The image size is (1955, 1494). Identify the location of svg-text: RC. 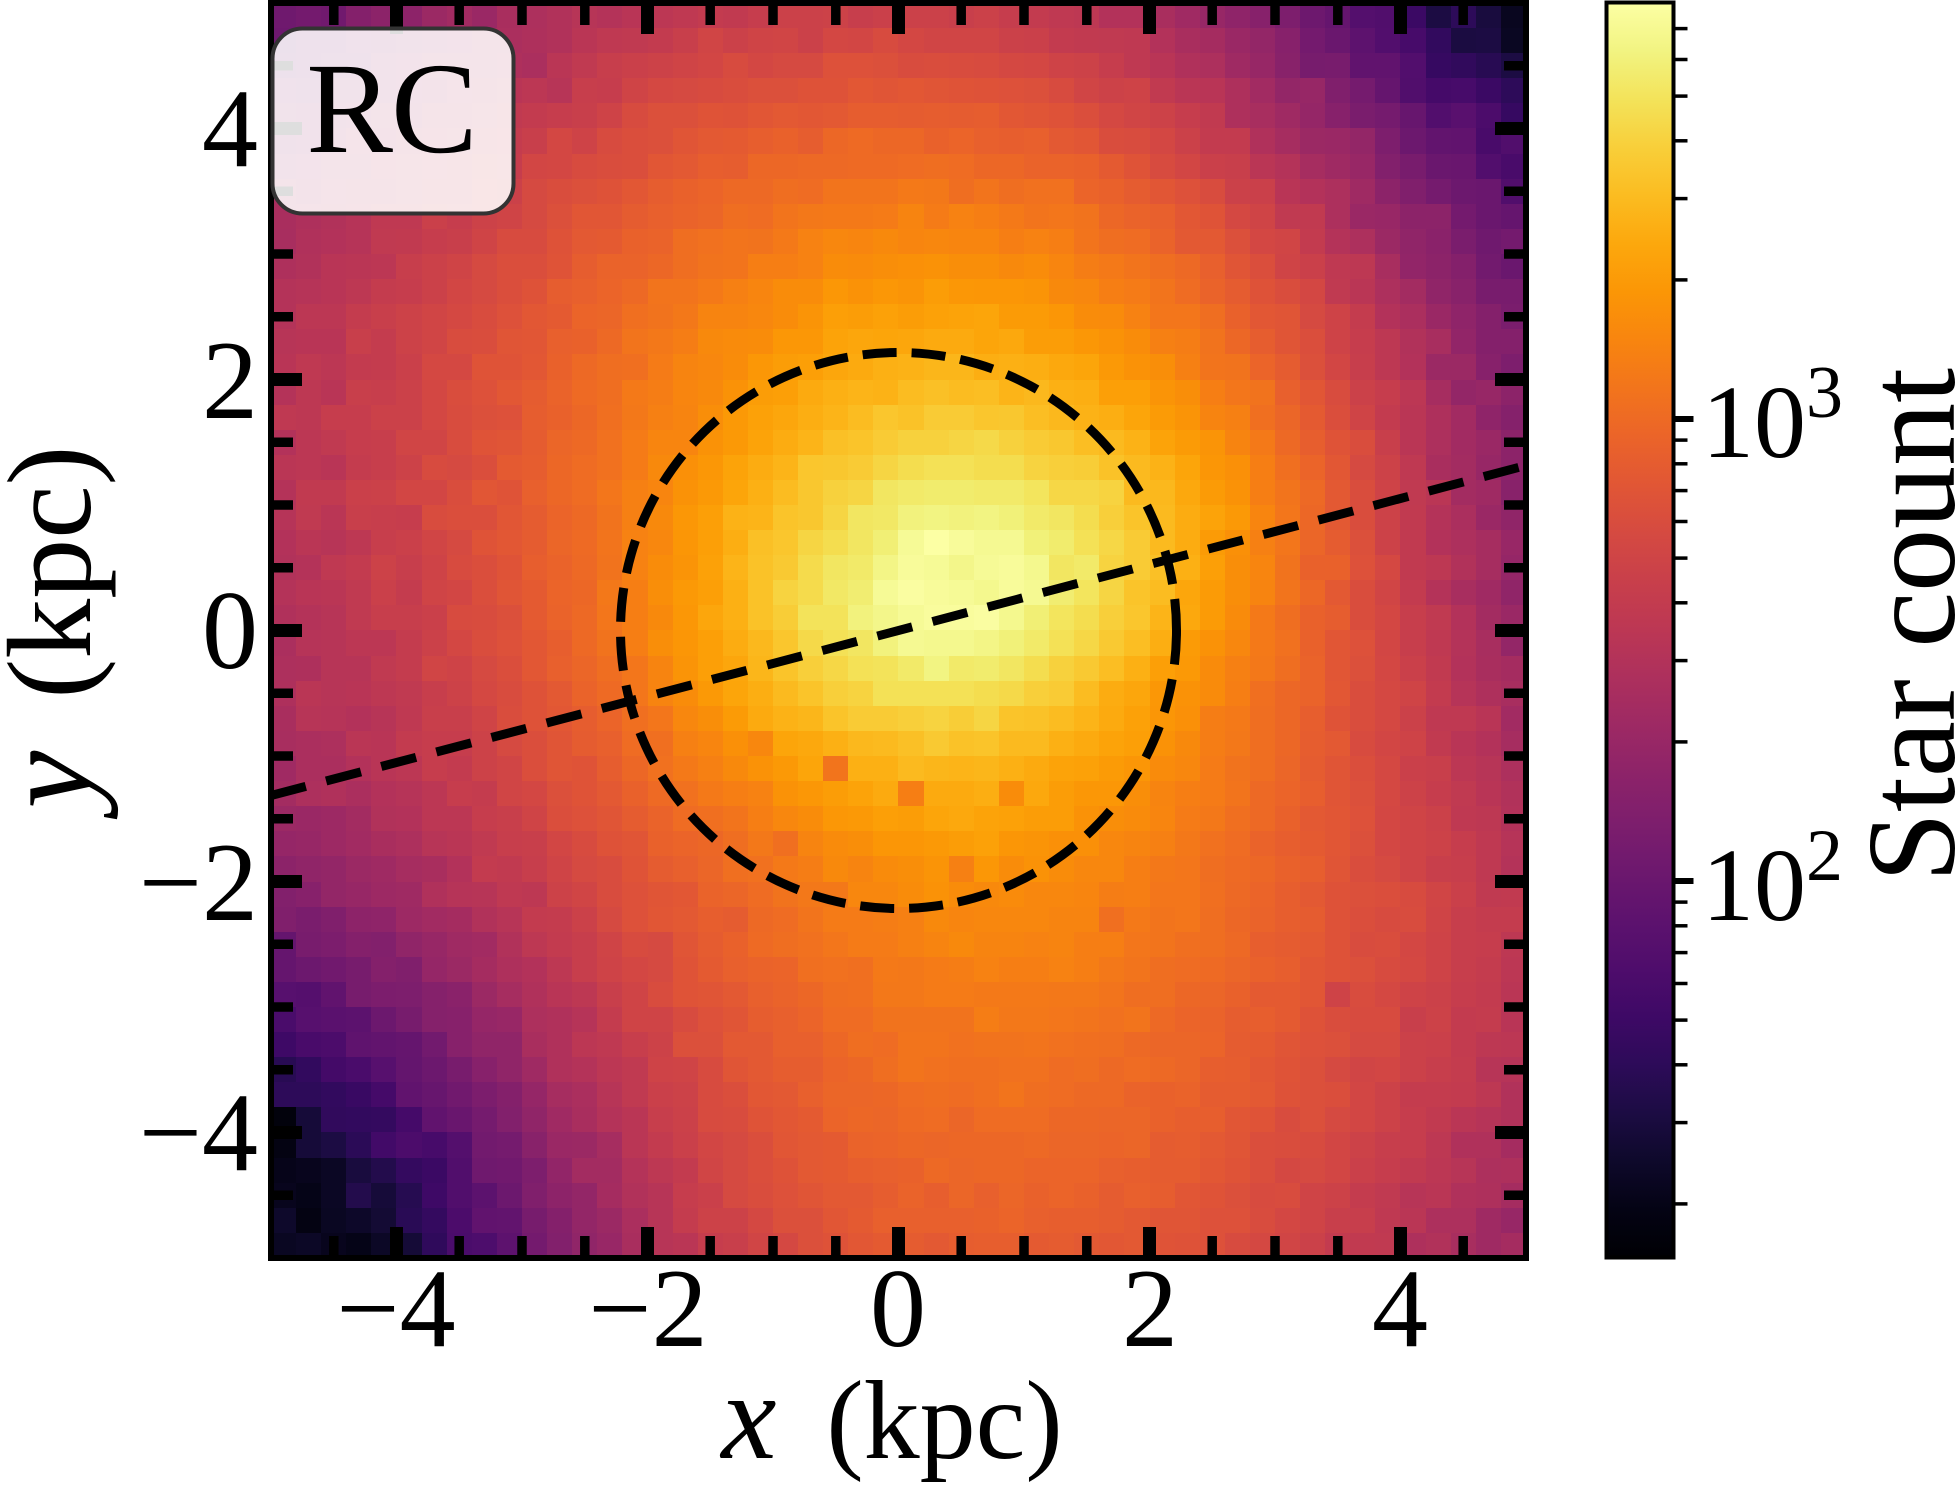
(390, 109).